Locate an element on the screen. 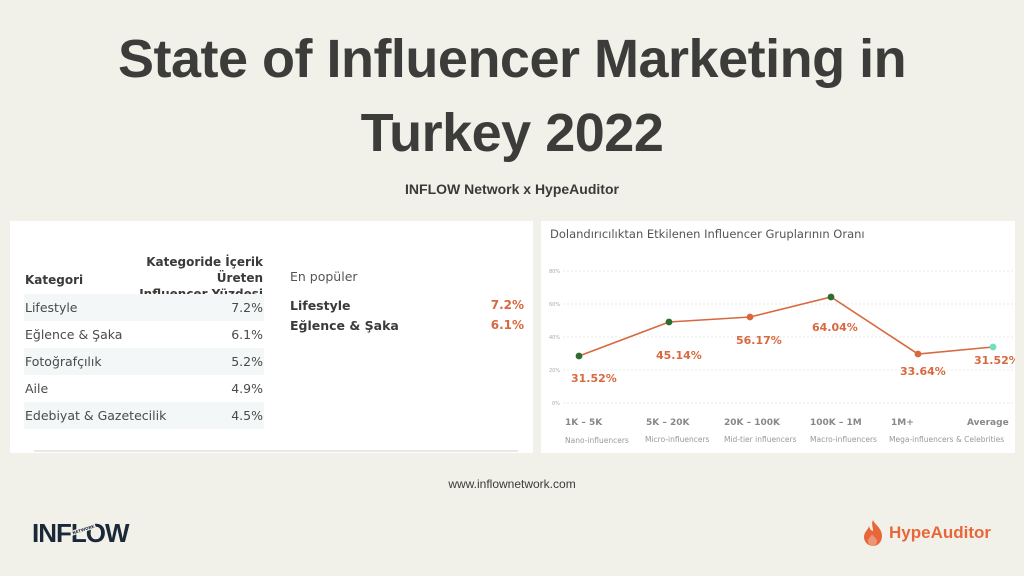  most-popular-list: Lifestyle 7.2% Eğlence & Şaka 6.1% is located at coordinates (407, 315).